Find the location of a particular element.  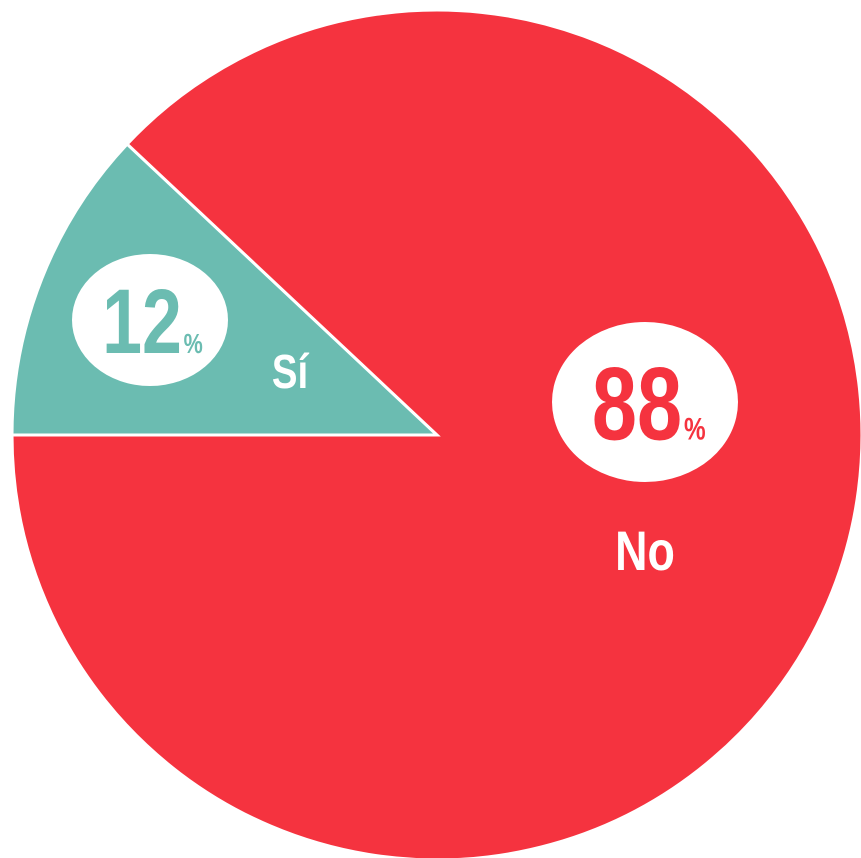

value-label: 88 is located at coordinates (637, 404).